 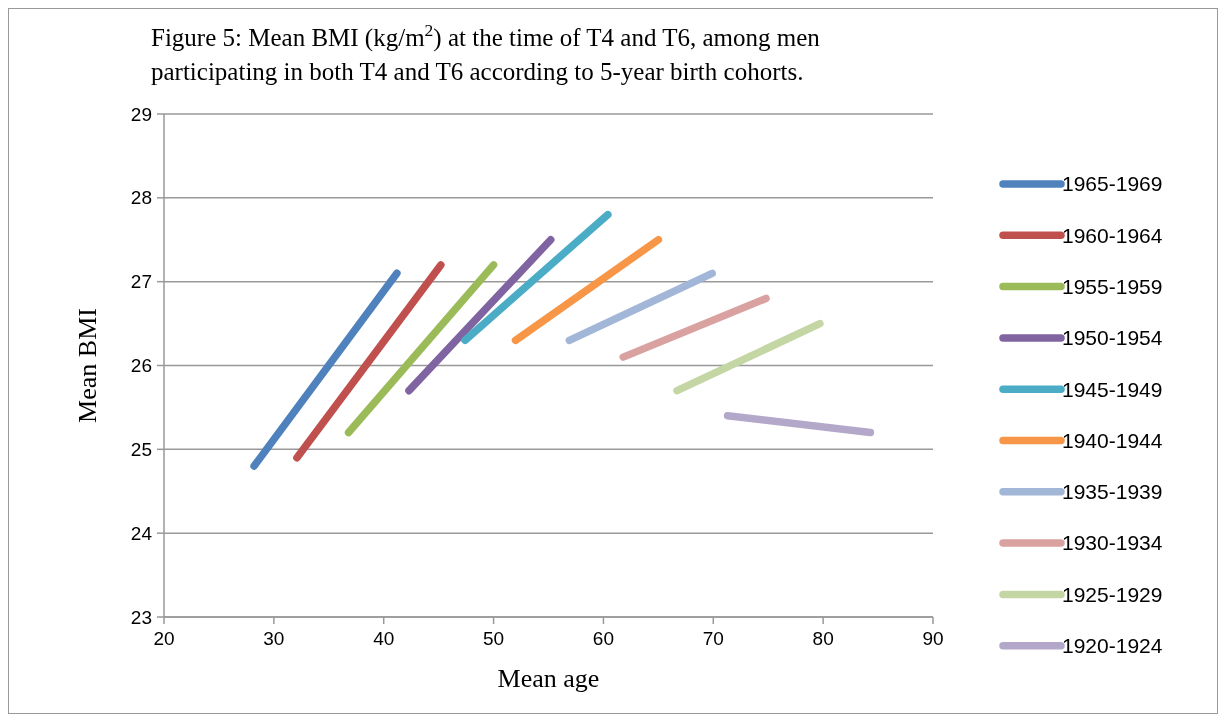 What do you see at coordinates (933, 638) in the screenshot?
I see `x-tick-label: 90` at bounding box center [933, 638].